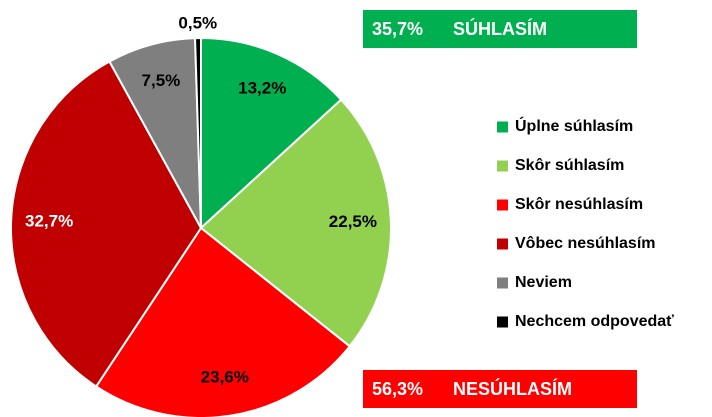  Describe the element at coordinates (543, 282) in the screenshot. I see `legend-label: Neviem` at that location.